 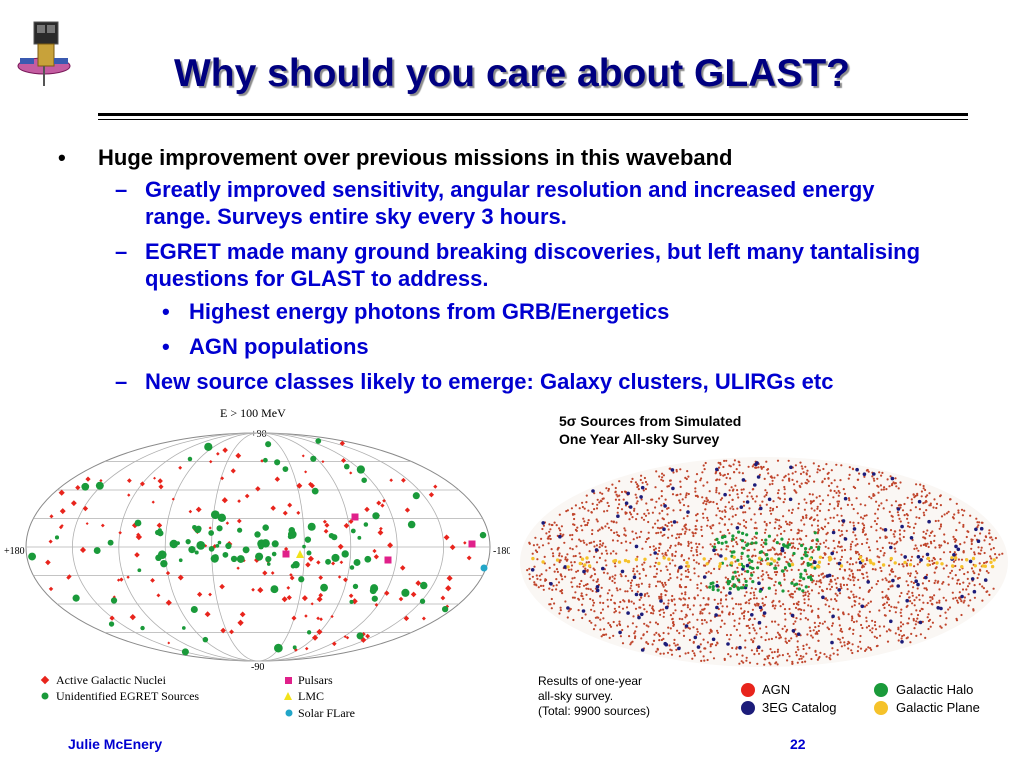 I want to click on simulated-sources, so click(x=764, y=562).